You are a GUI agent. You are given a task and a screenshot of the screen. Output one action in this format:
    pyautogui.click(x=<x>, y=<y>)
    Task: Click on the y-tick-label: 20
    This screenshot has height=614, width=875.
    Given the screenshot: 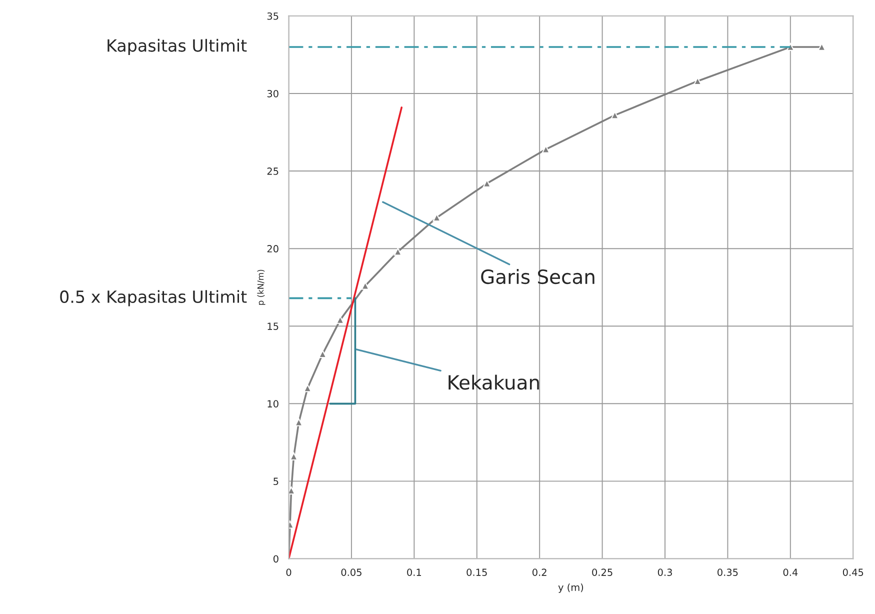 What is the action you would take?
    pyautogui.click(x=272, y=248)
    